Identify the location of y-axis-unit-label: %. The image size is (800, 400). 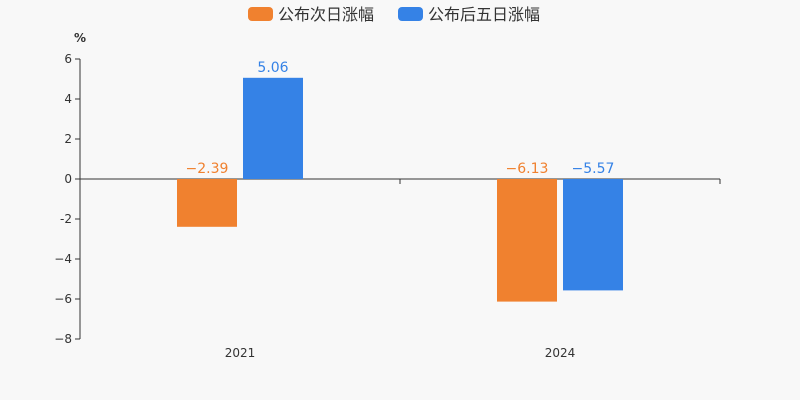
(80, 38).